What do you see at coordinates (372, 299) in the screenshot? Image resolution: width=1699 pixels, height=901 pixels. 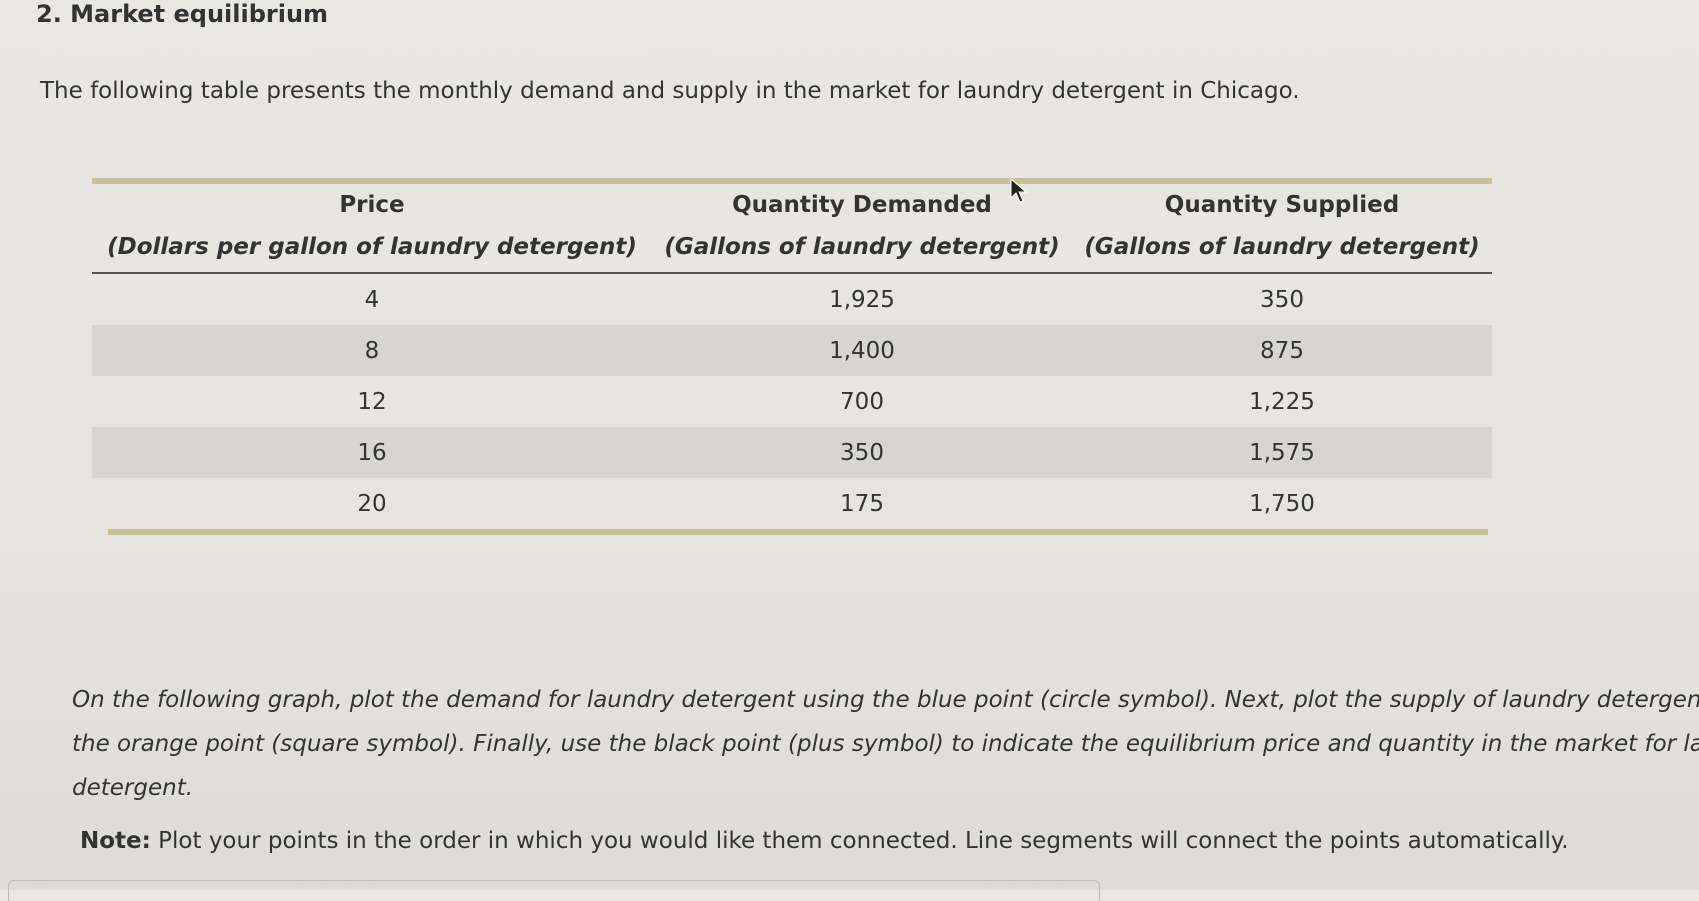 I see `price-cell: 4` at bounding box center [372, 299].